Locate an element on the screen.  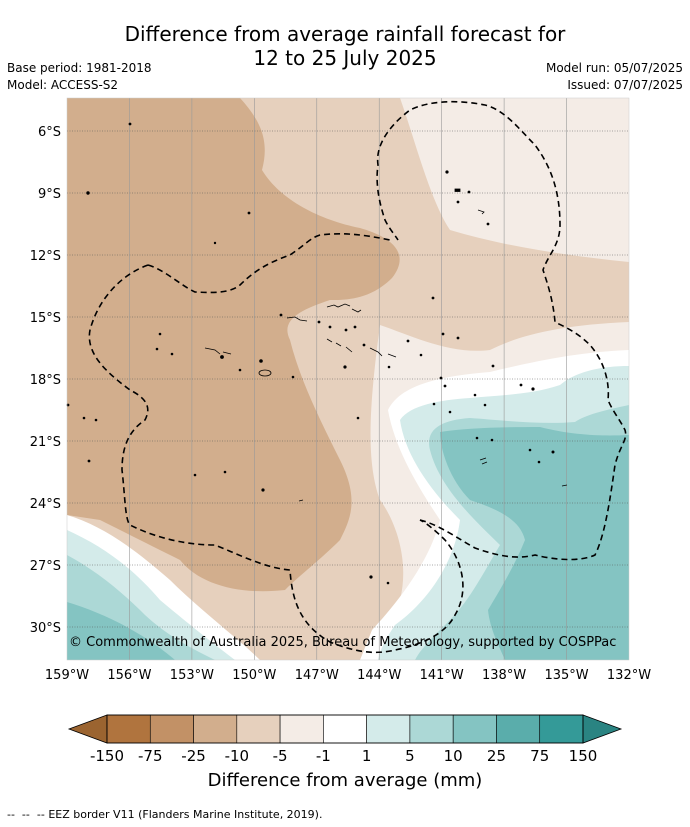
colorbar: -150 -75 -25 -10 -5 -1 1 5 10 25 75 150 is located at coordinates (345, 739).